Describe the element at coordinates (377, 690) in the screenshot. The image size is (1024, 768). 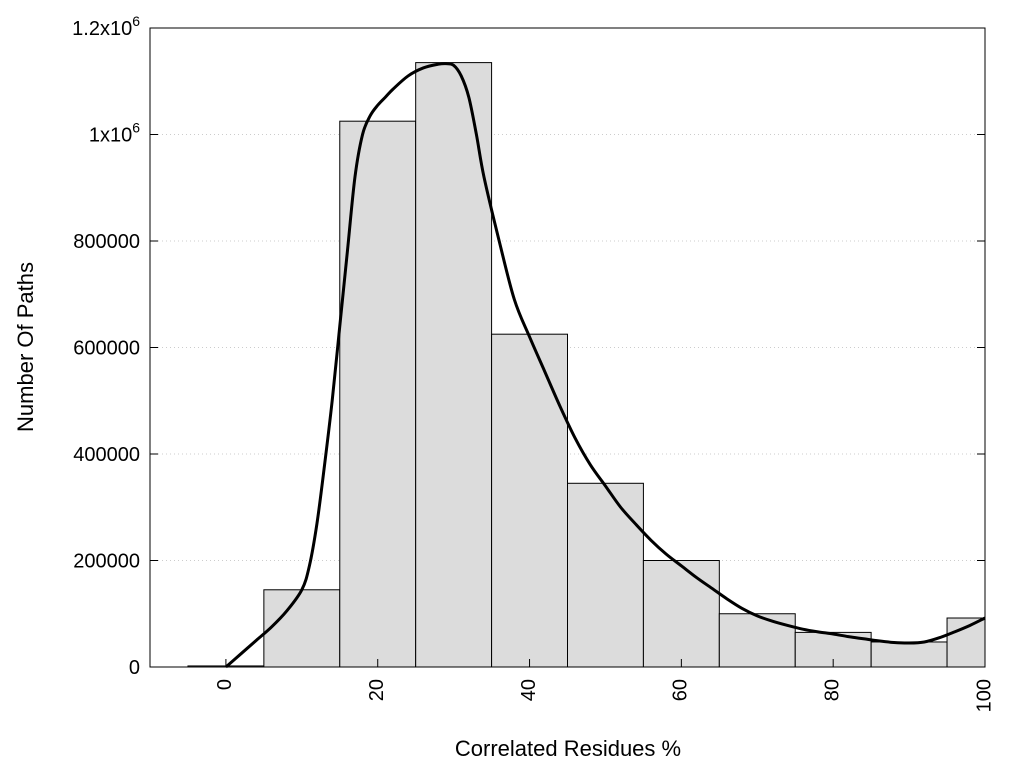
I see `x-tick-label: 20` at that location.